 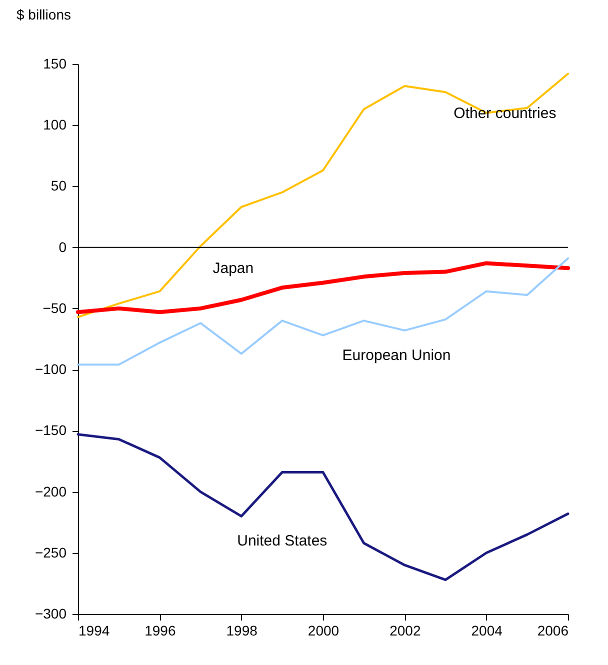 I want to click on series-label: European Union, so click(x=396, y=355).